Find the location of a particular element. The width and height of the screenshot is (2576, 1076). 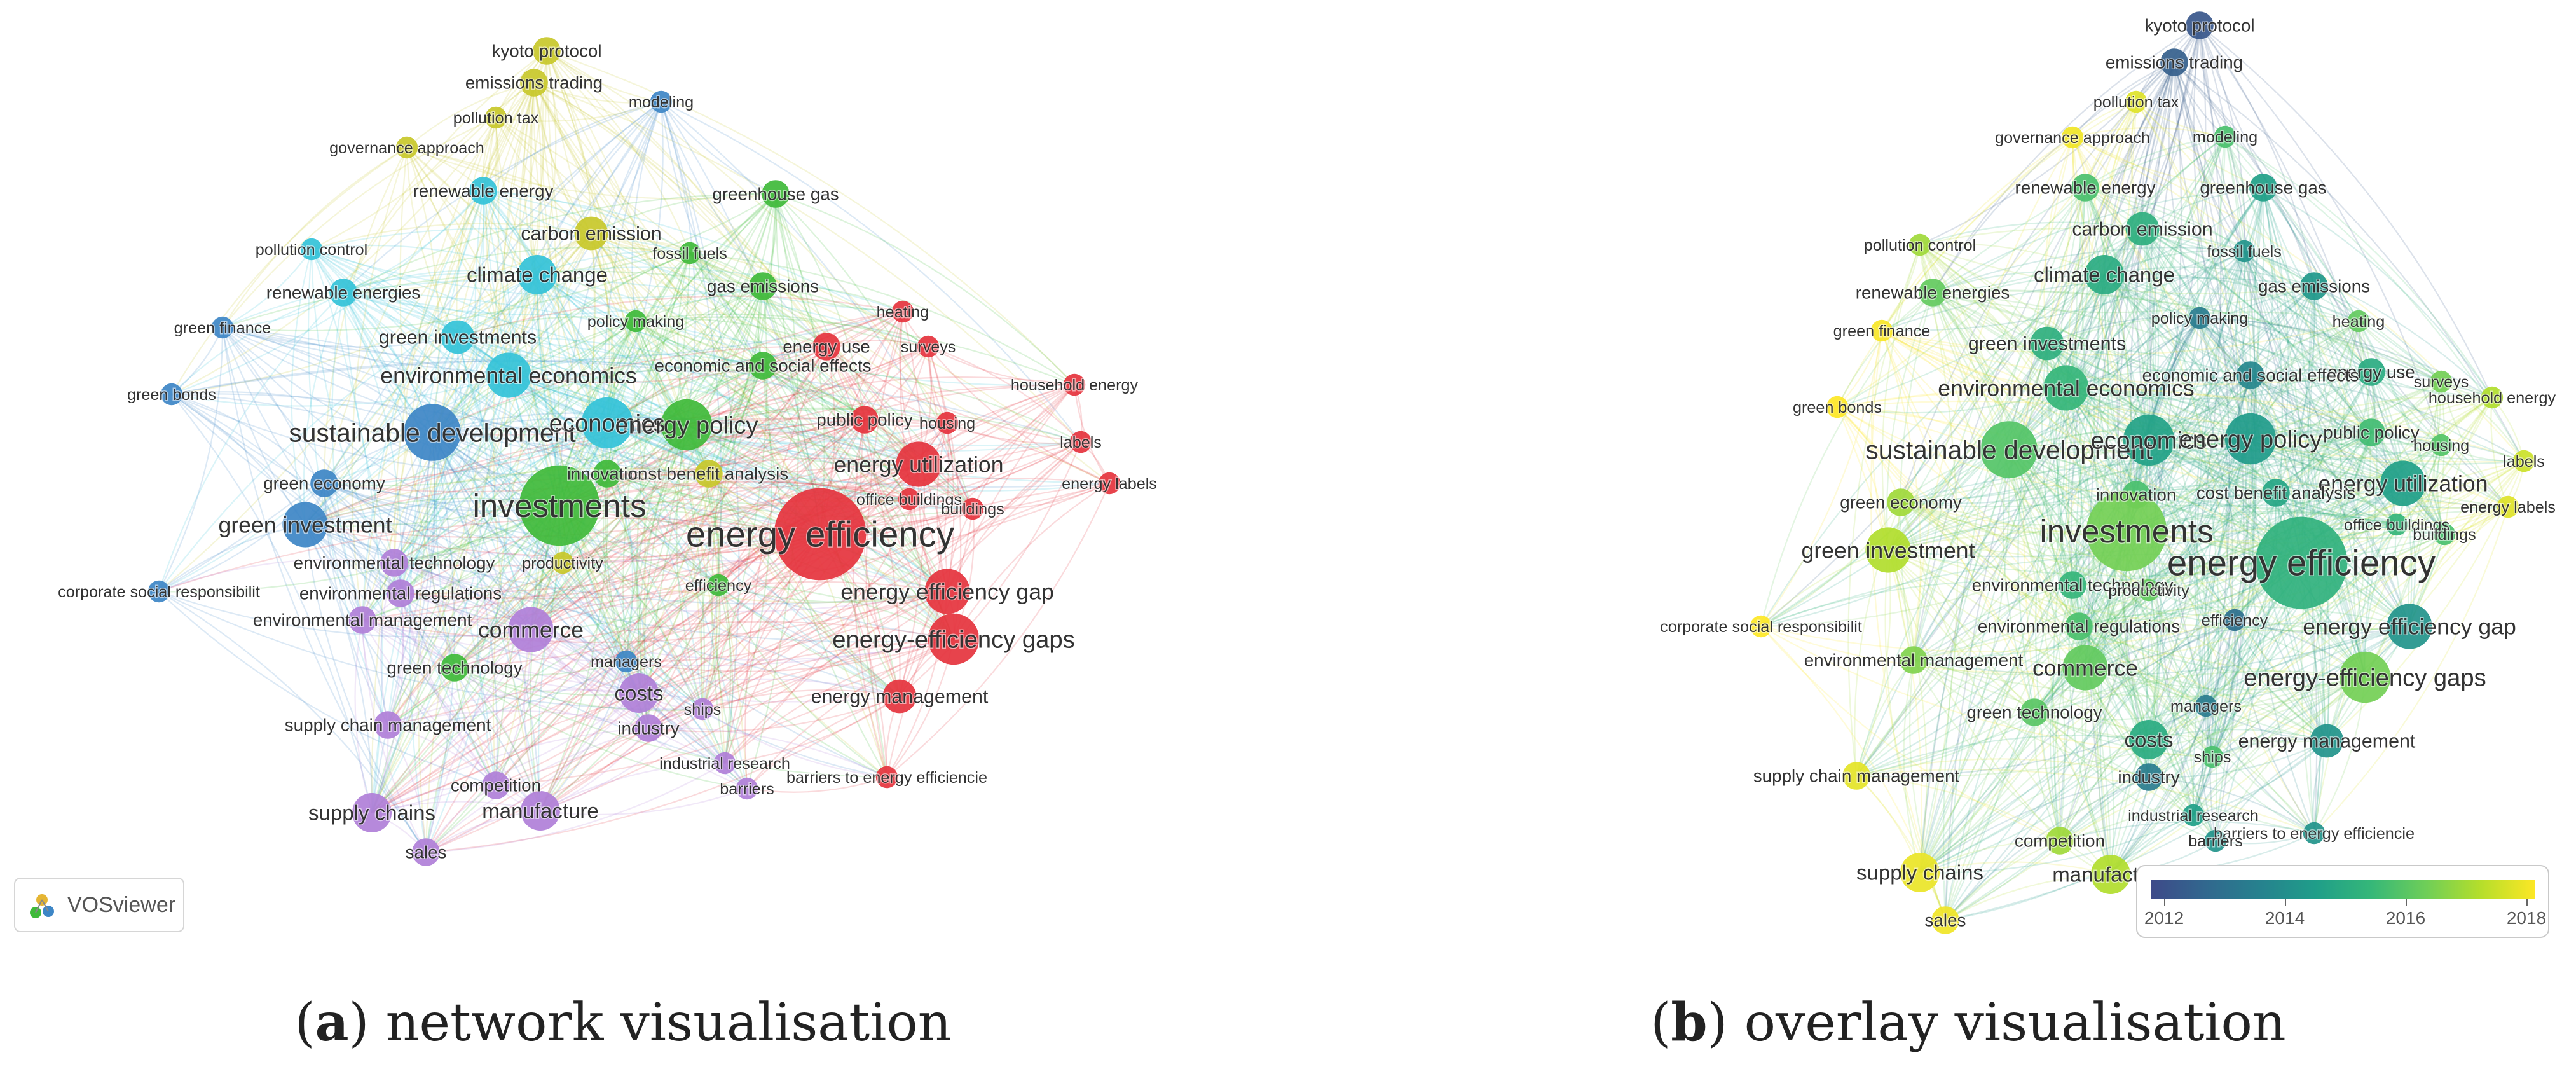

node-modeling is located at coordinates (2225, 137).